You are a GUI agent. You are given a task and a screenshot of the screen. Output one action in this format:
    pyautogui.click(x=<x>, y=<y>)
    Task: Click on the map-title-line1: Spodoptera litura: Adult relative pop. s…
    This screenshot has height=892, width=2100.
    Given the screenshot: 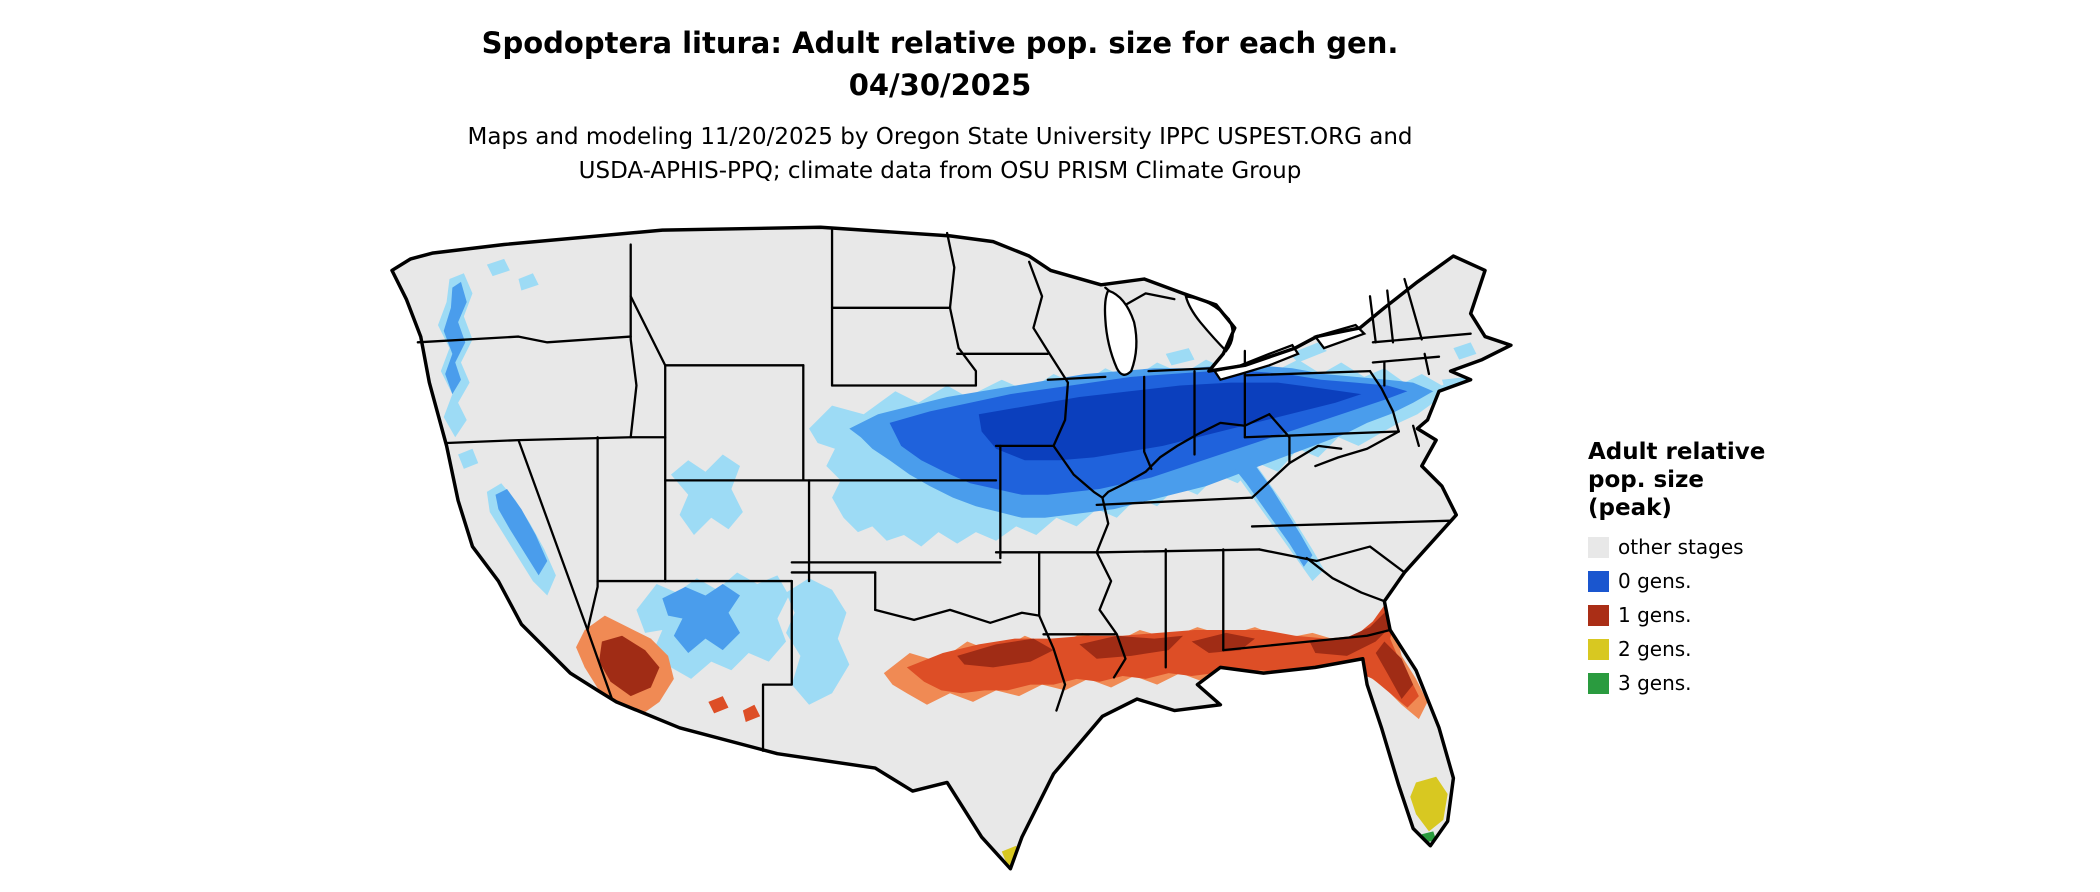 What is the action you would take?
    pyautogui.click(x=940, y=43)
    